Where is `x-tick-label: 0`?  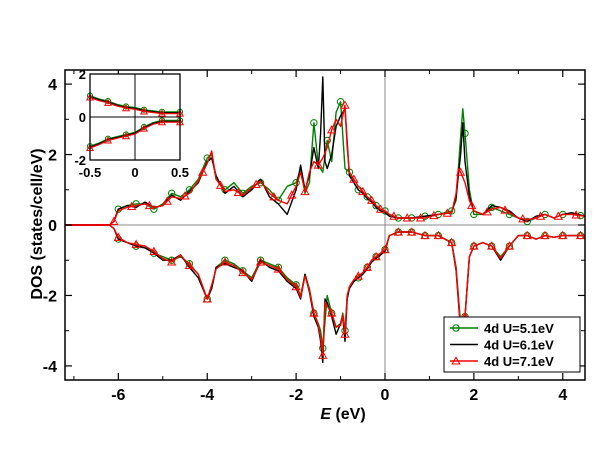
x-tick-label: 0 is located at coordinates (385, 395).